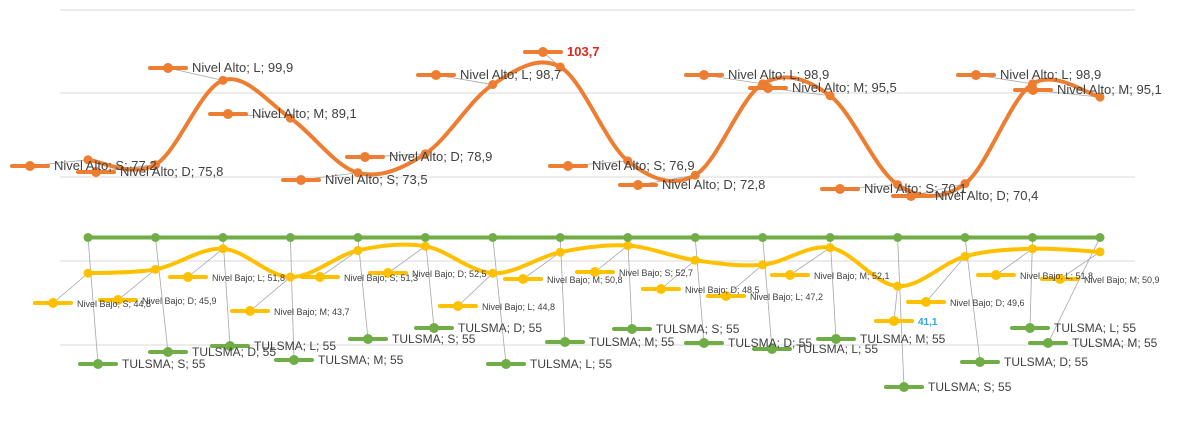 Image resolution: width=1191 pixels, height=430 pixels. Describe the element at coordinates (903, 339) in the screenshot. I see `data-label-tulsma-11: TULSMA; M; 55` at that location.